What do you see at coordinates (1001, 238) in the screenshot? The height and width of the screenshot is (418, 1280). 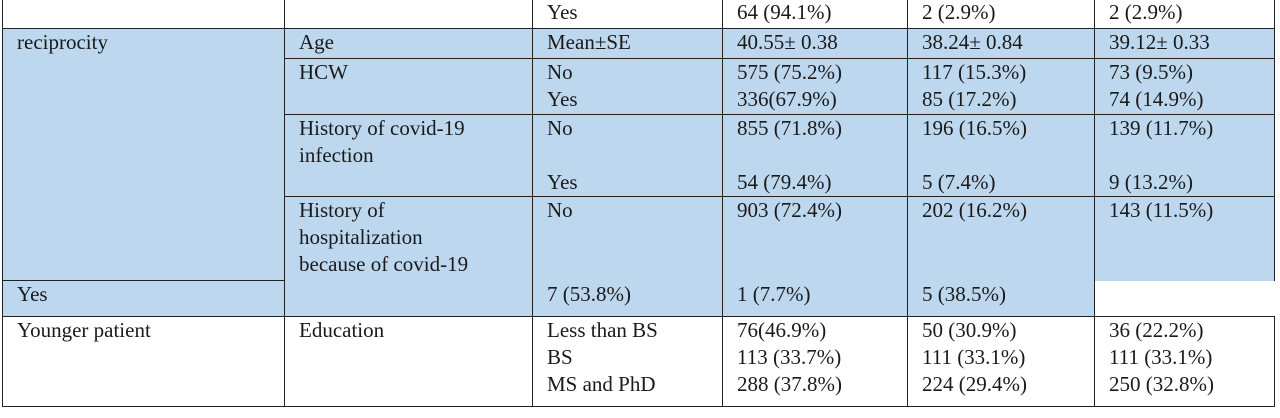 I see `cell-value: 202 (16.2%)` at bounding box center [1001, 238].